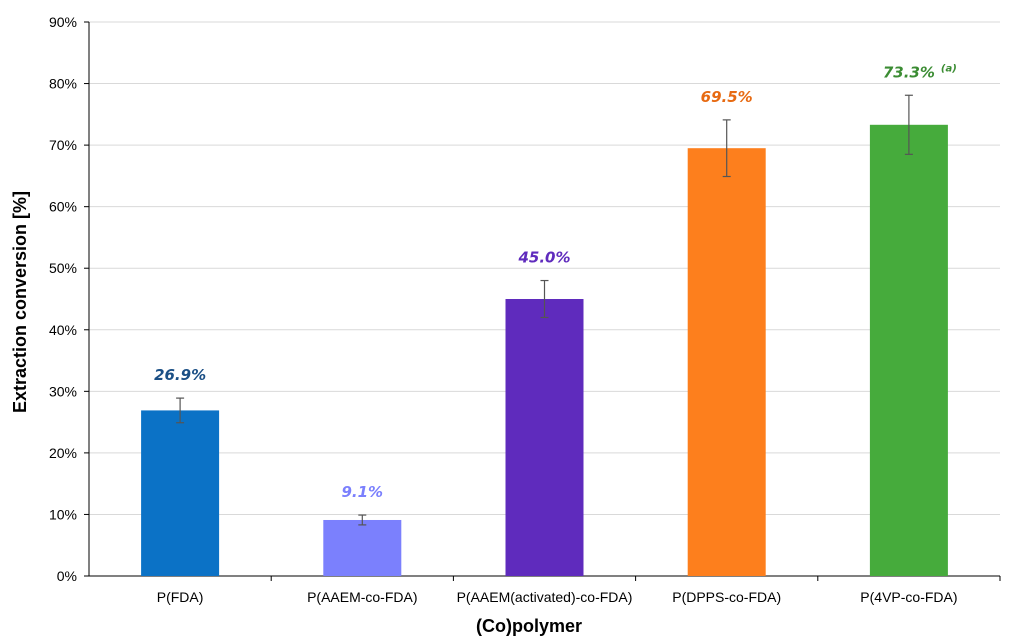  What do you see at coordinates (180, 375) in the screenshot?
I see `data-label: 26.9%` at bounding box center [180, 375].